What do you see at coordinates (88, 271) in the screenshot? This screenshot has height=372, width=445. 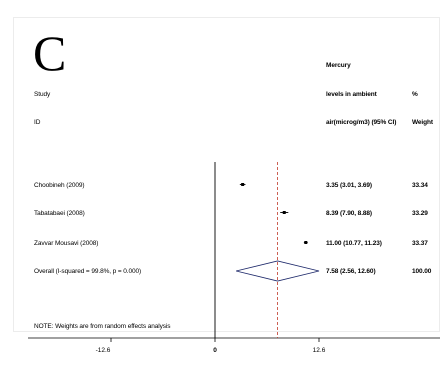 I see `overall-label: Overall (I-squared = 99.8%, p = 0.000)` at bounding box center [88, 271].